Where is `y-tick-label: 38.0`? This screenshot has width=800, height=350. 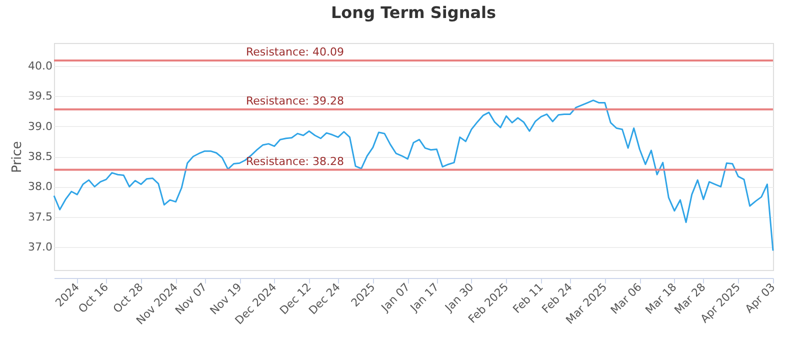 y-tick-label: 38.0 is located at coordinates (40, 187).